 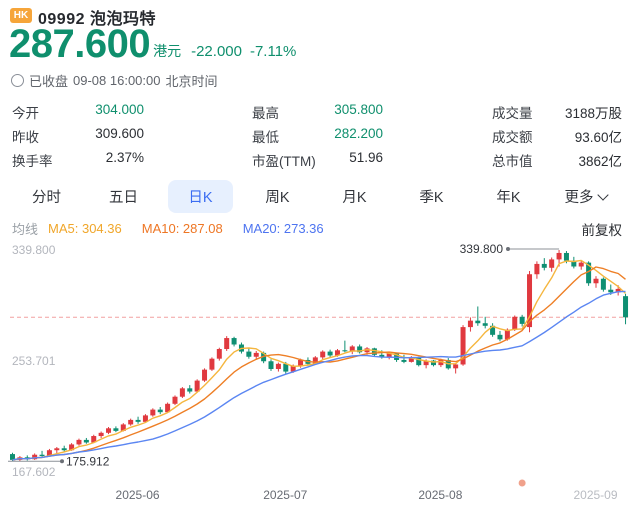 I want to click on y-axis-label: 339.800, so click(x=34, y=250).